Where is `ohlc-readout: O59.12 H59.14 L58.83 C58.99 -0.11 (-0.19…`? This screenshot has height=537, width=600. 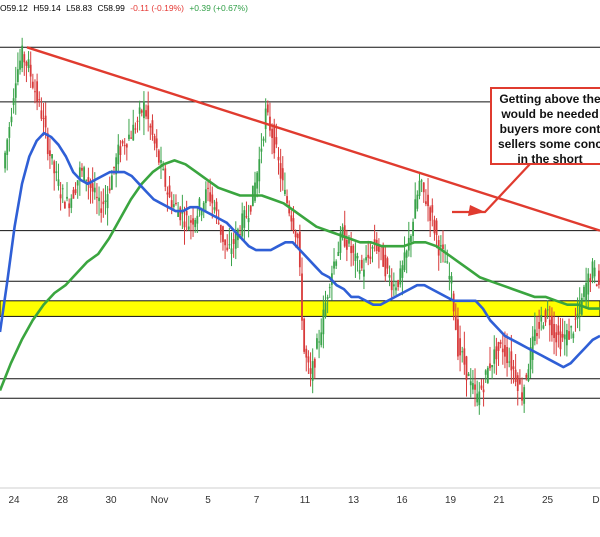
ohlc-readout: O59.12 H59.14 L58.83 C58.99 -0.11 (-0.19… is located at coordinates (125, 8).